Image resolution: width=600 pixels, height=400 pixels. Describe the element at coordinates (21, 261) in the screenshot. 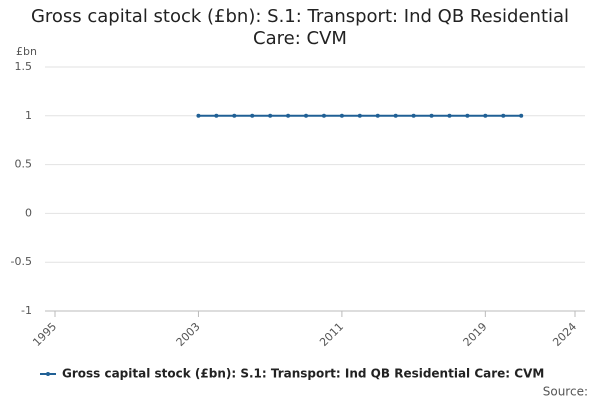

I see `y-tick-label: -0.5` at that location.